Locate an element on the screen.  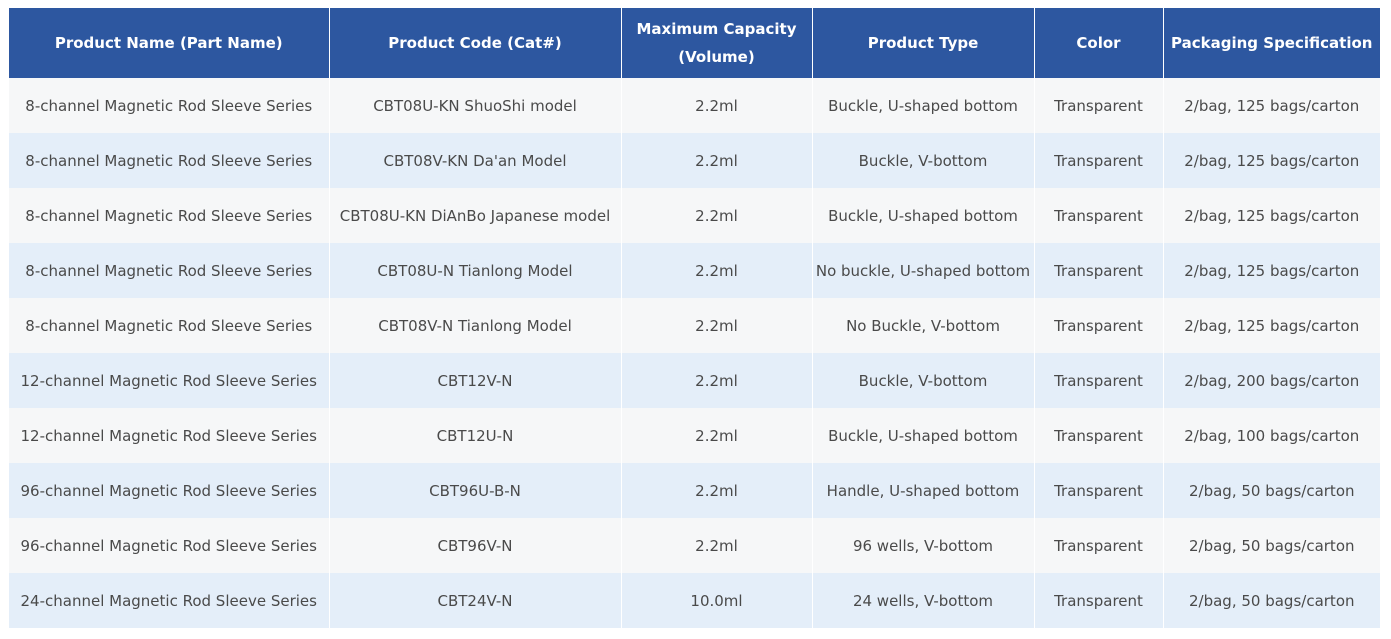
product-code-cell: CBT08U-KN DiAnBo Japanese model is located at coordinates (475, 215).